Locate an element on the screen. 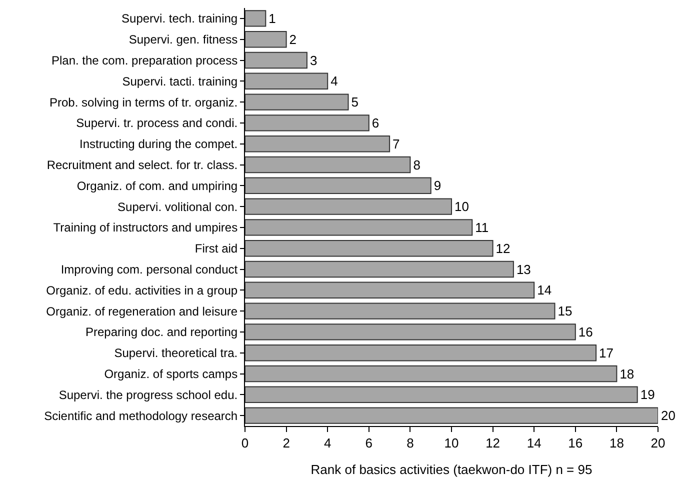 Image resolution: width=682 pixels, height=483 pixels. y-tick-label: Supervi. tr. process and condi. is located at coordinates (157, 123).